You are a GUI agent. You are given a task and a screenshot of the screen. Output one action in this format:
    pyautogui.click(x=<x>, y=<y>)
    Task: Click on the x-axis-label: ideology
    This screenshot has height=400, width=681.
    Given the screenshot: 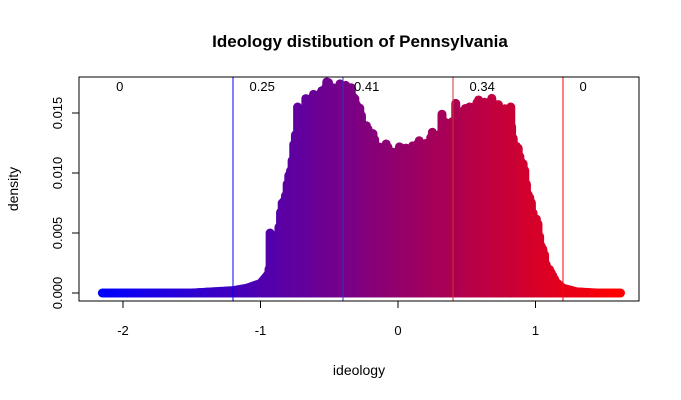 What is the action you would take?
    pyautogui.click(x=359, y=370)
    